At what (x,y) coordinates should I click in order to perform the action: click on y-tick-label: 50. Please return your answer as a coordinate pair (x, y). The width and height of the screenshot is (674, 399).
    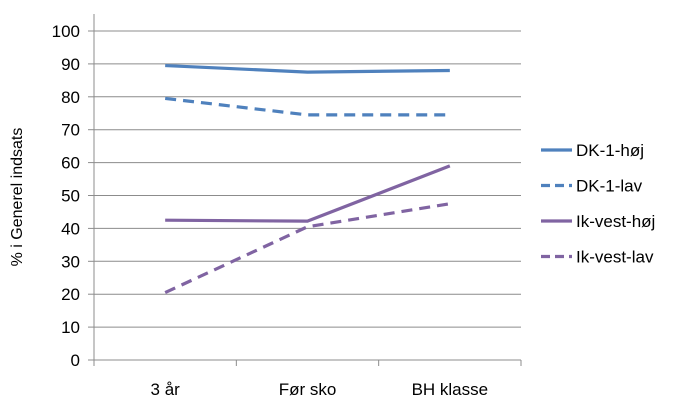
    Looking at the image, I should click on (70, 196).